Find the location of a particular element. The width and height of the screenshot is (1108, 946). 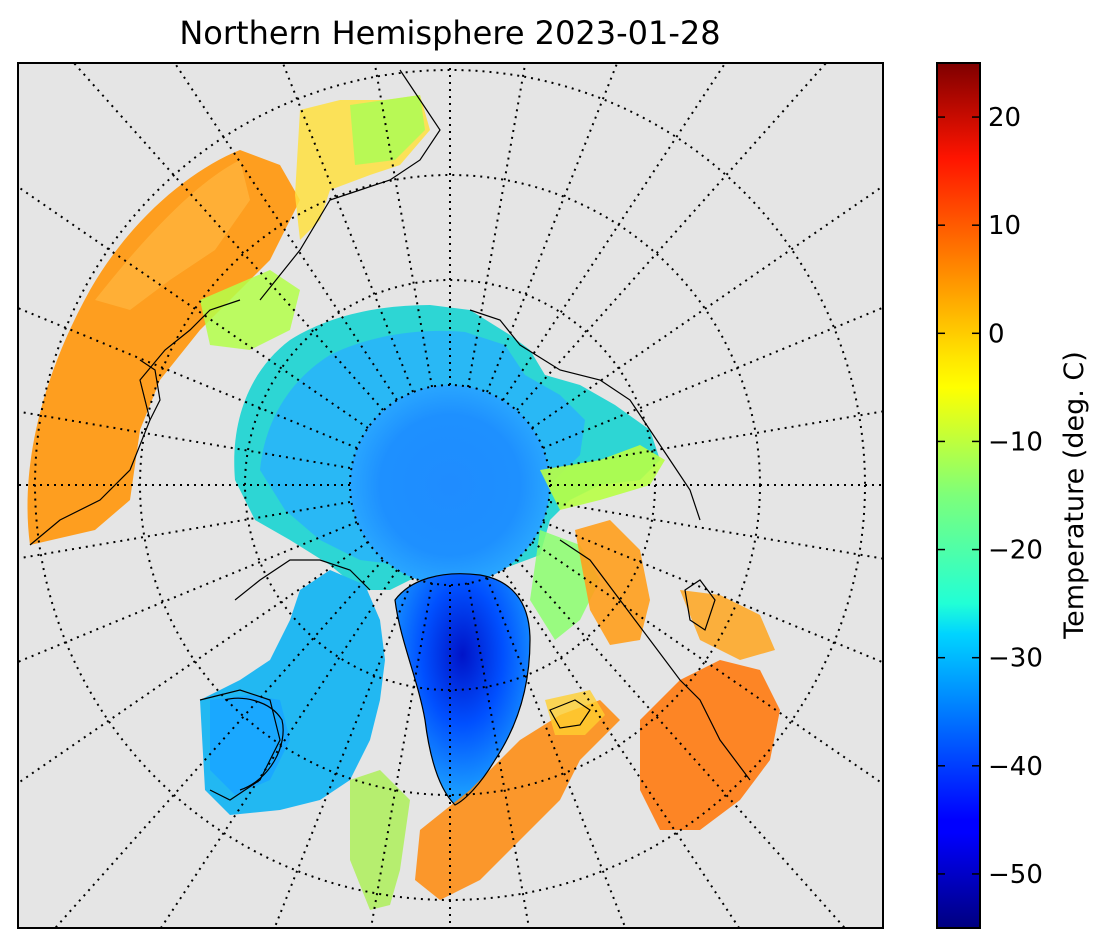

colorbar-tick-label: −10 is located at coordinates (1015, 442).